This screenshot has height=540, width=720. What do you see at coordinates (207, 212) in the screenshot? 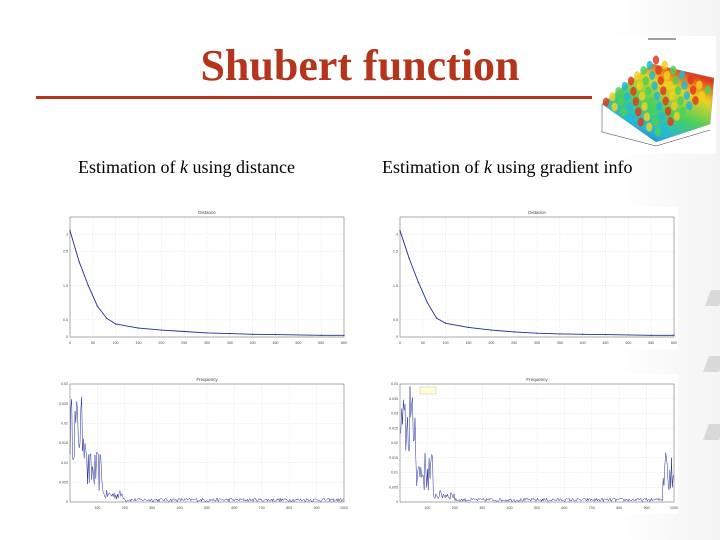
I see `chart-title: Distance` at bounding box center [207, 212].